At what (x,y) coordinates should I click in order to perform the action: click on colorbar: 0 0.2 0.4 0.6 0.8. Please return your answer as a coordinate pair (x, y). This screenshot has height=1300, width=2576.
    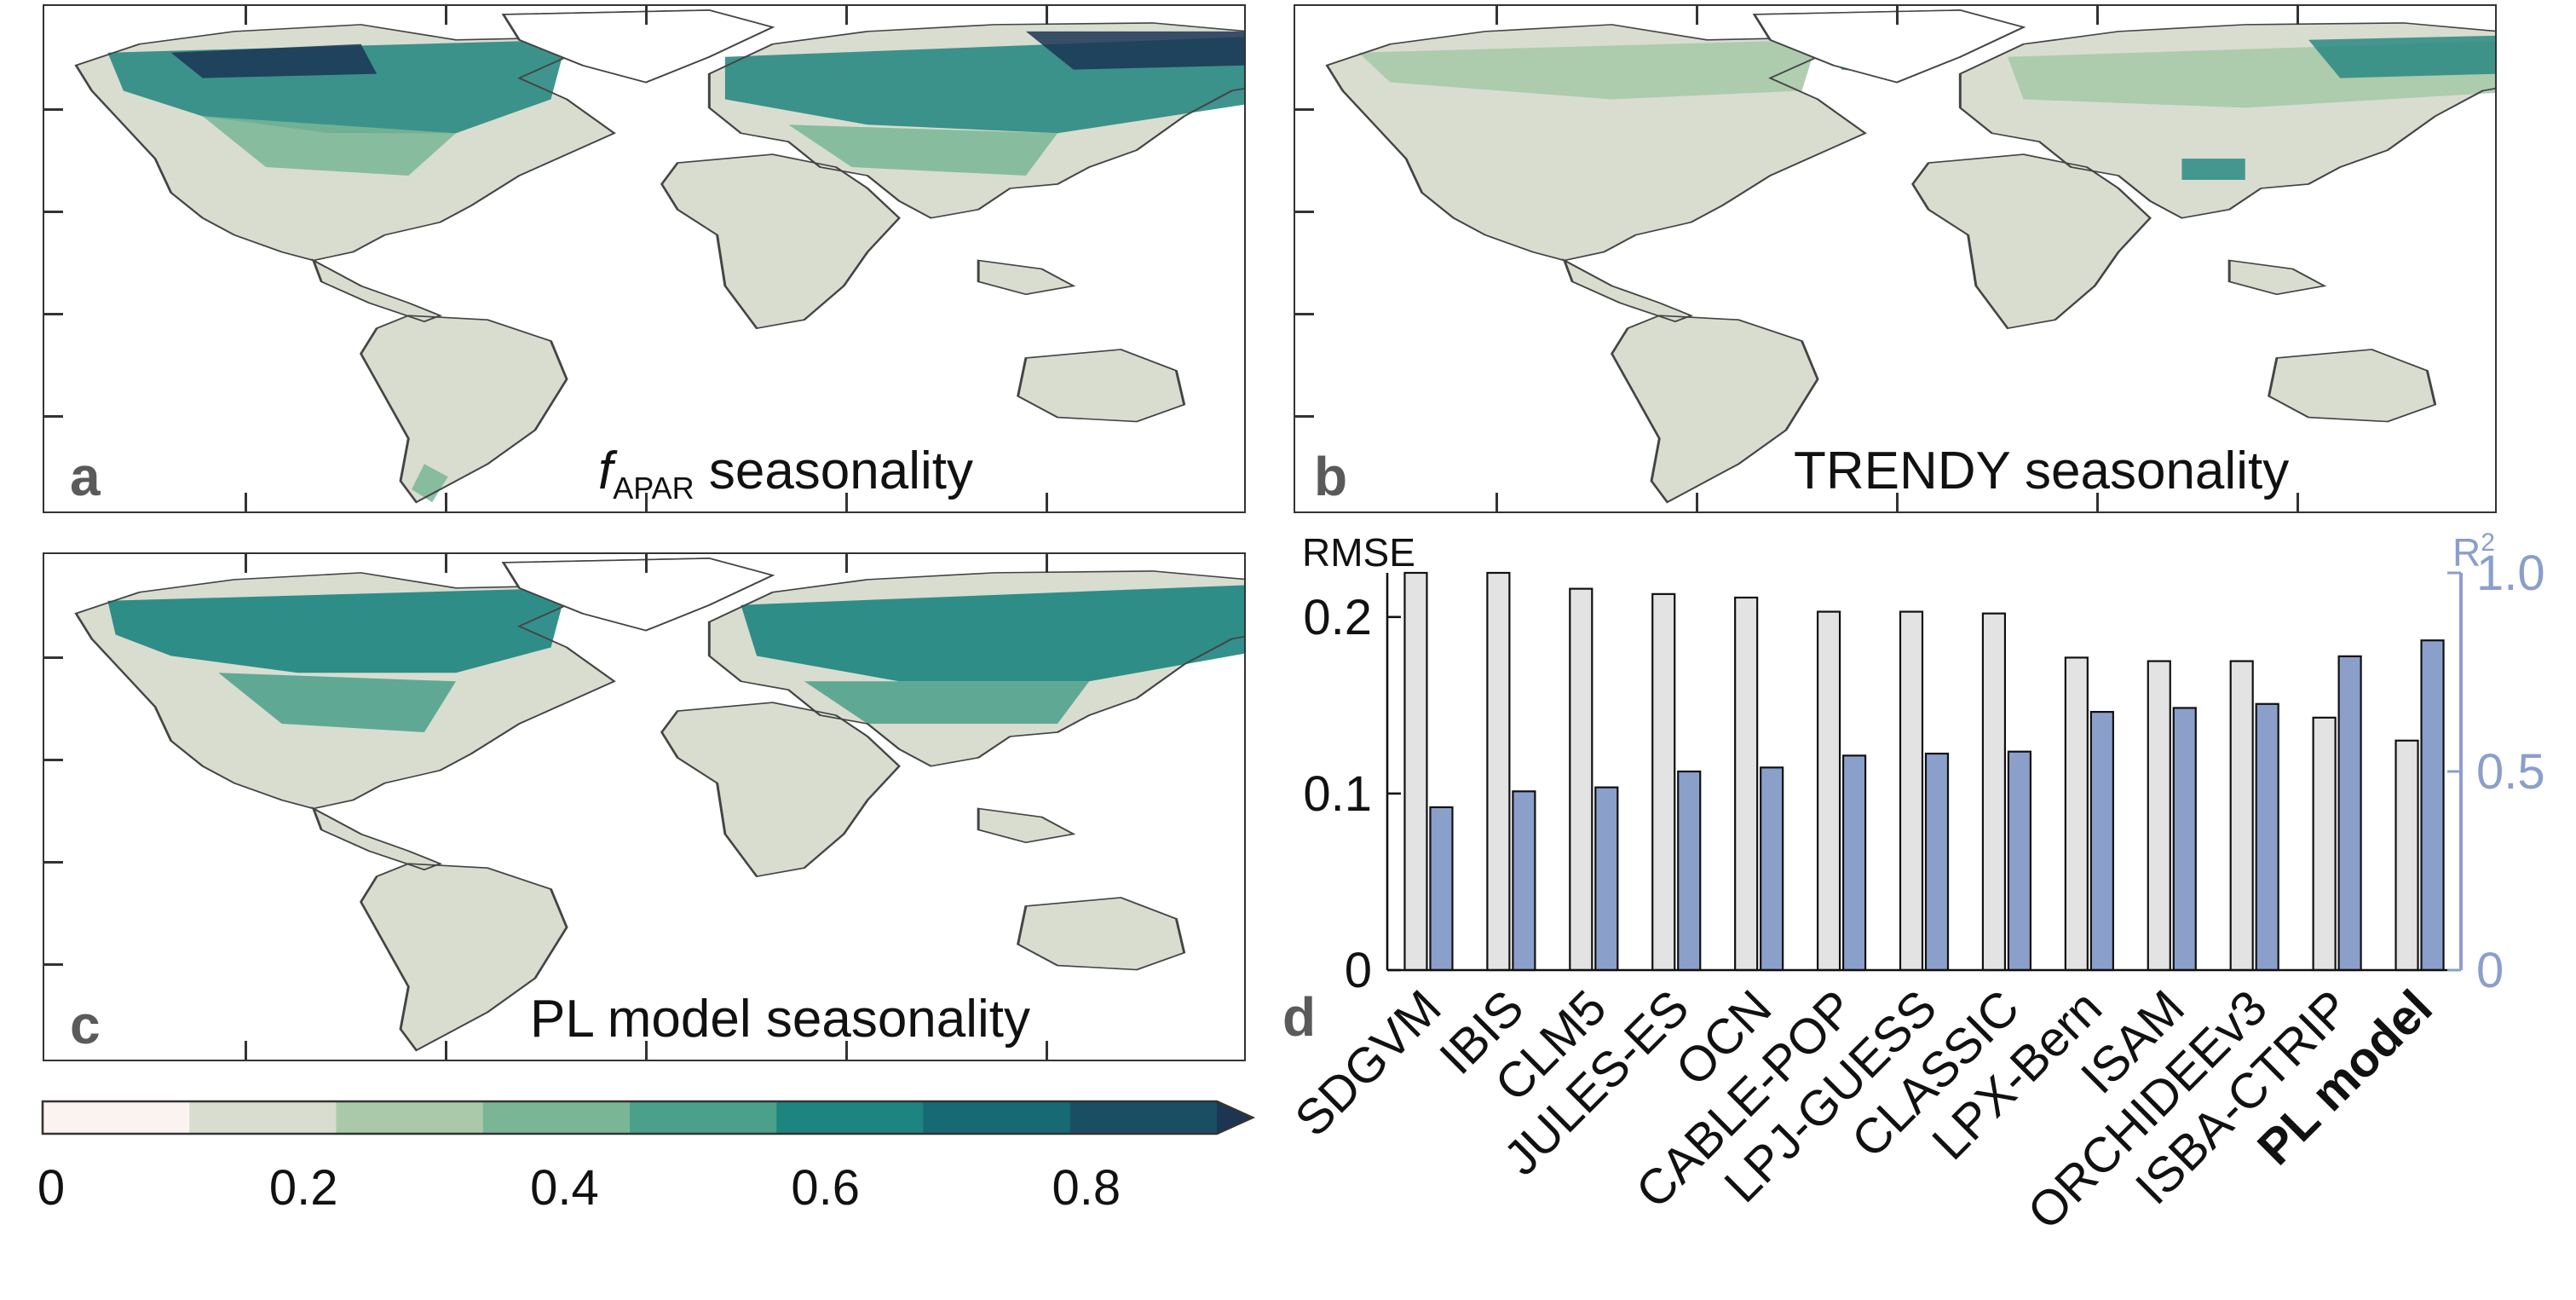
    Looking at the image, I should click on (664, 1164).